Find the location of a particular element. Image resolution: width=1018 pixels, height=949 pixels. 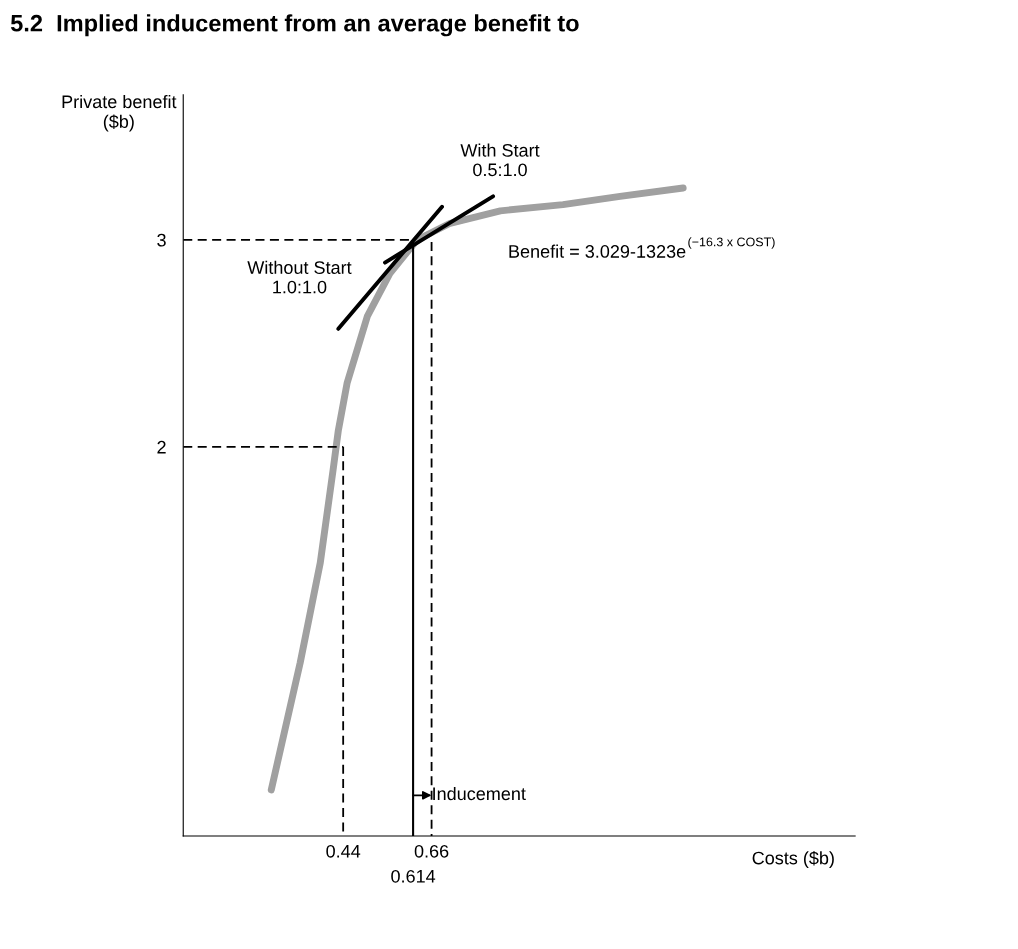

annotation: Without Start 1.0:1.0 is located at coordinates (299, 277).